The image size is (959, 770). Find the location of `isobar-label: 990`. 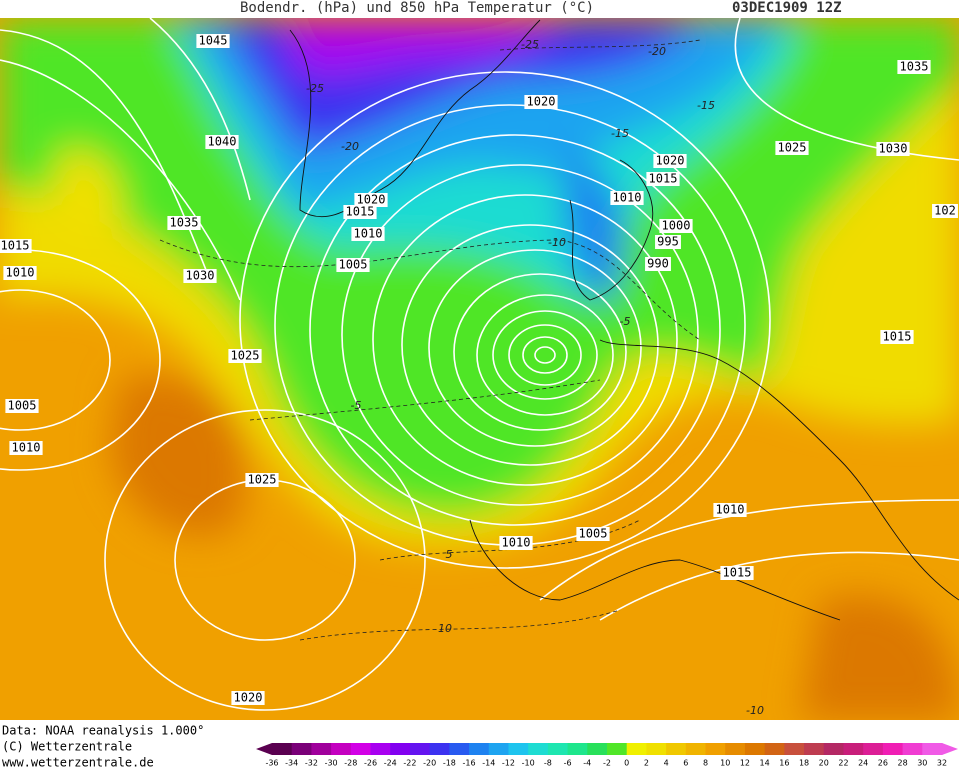

isobar-label: 990 is located at coordinates (658, 264).